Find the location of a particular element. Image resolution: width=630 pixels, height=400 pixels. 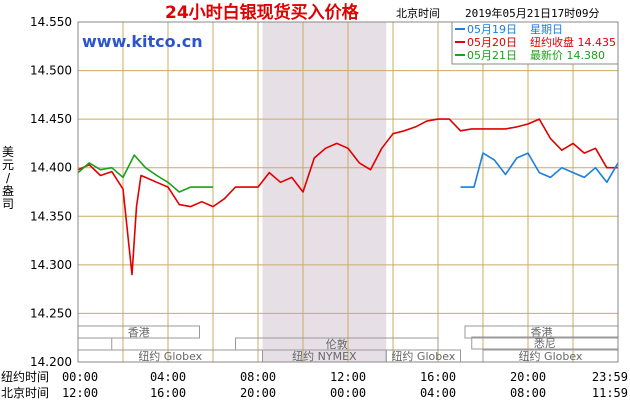

location-time-label: 北京时间 is located at coordinates (418, 13).